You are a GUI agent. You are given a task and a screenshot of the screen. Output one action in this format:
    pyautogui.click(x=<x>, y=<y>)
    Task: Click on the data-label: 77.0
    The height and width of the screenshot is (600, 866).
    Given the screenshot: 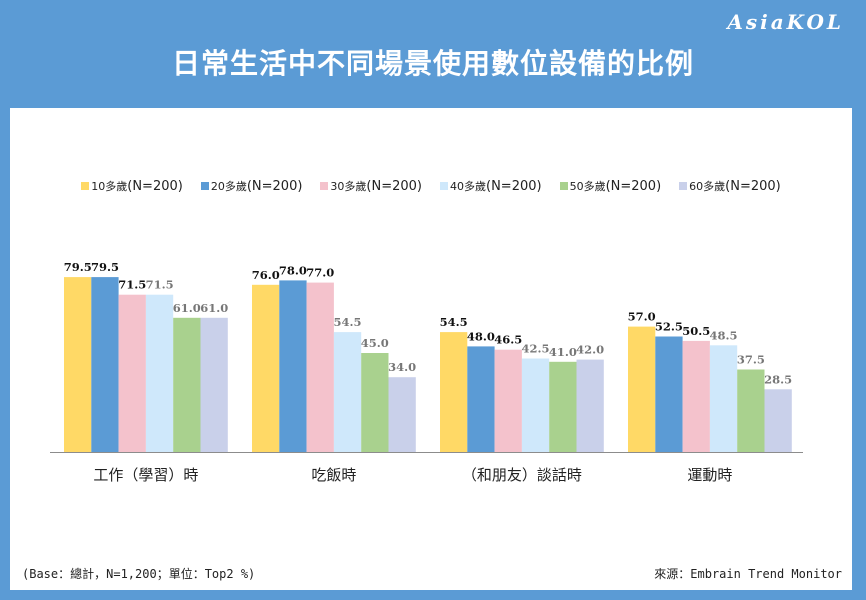 What is the action you would take?
    pyautogui.click(x=320, y=273)
    